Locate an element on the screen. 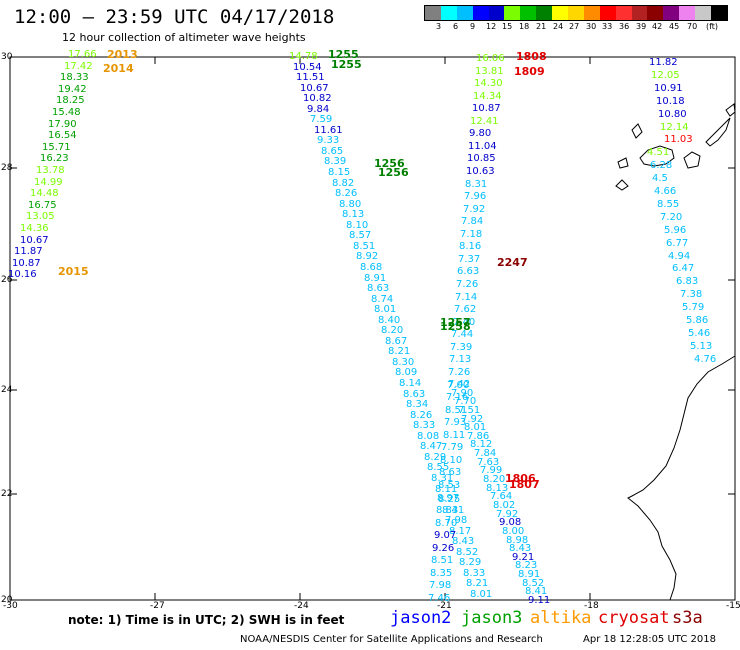 Image resolution: width=740 pixels, height=650 pixels. pass-number-label: 2247 is located at coordinates (512, 262).